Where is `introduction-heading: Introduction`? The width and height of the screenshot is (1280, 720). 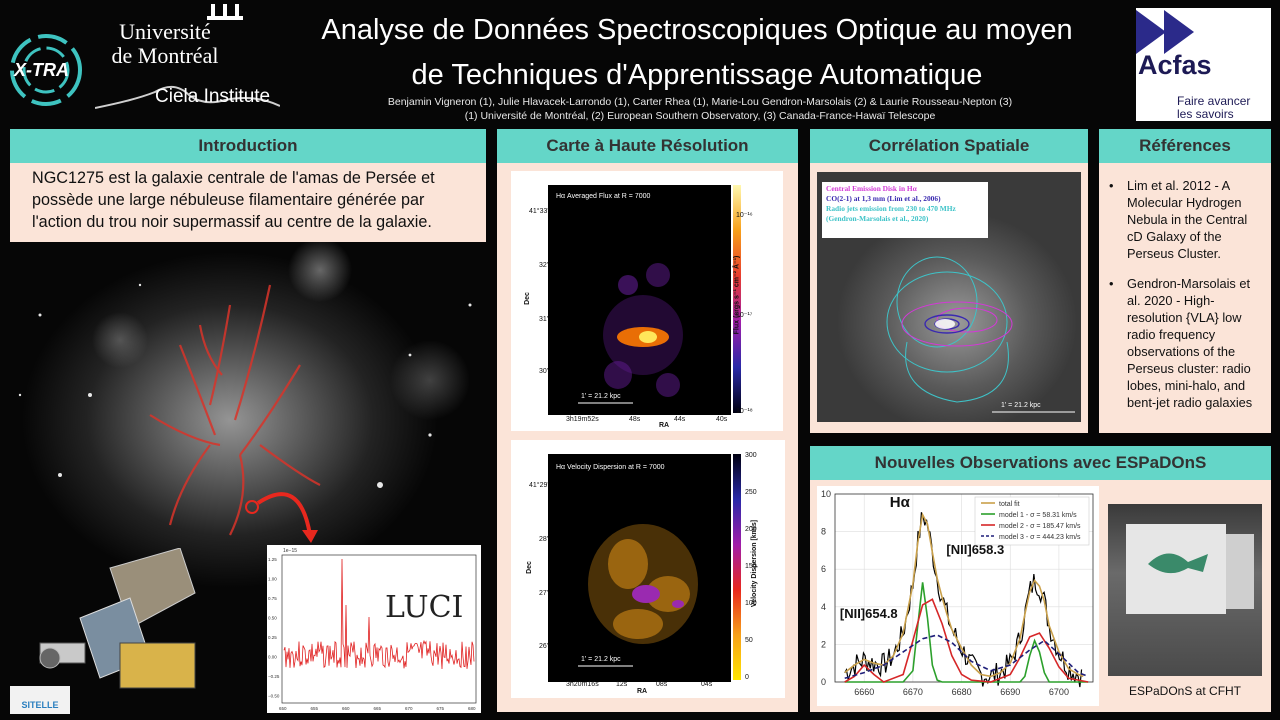
introduction-heading: Introduction is located at coordinates (248, 146).